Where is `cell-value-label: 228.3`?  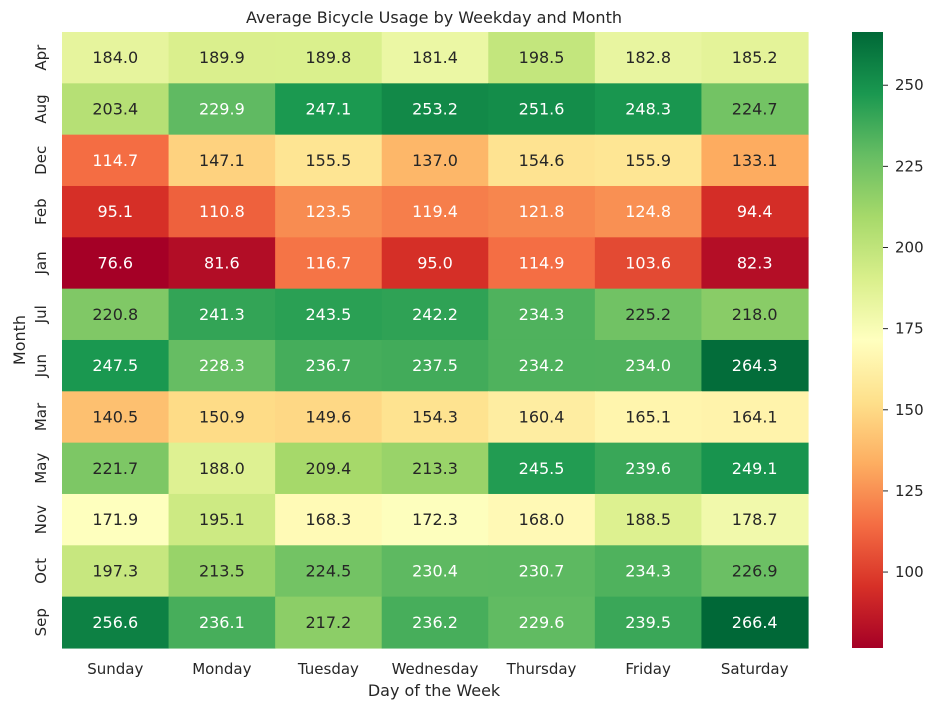
cell-value-label: 228.3 is located at coordinates (222, 365).